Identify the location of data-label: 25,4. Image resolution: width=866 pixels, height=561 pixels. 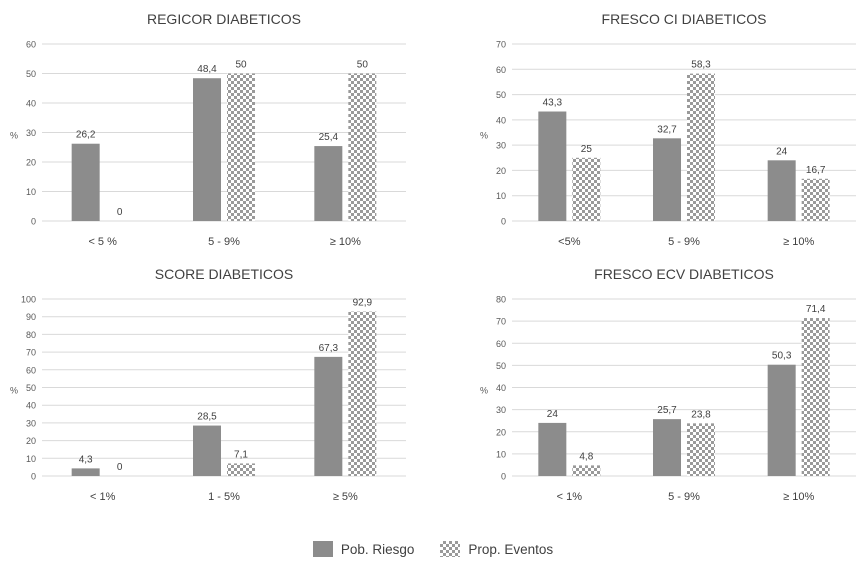
(329, 137).